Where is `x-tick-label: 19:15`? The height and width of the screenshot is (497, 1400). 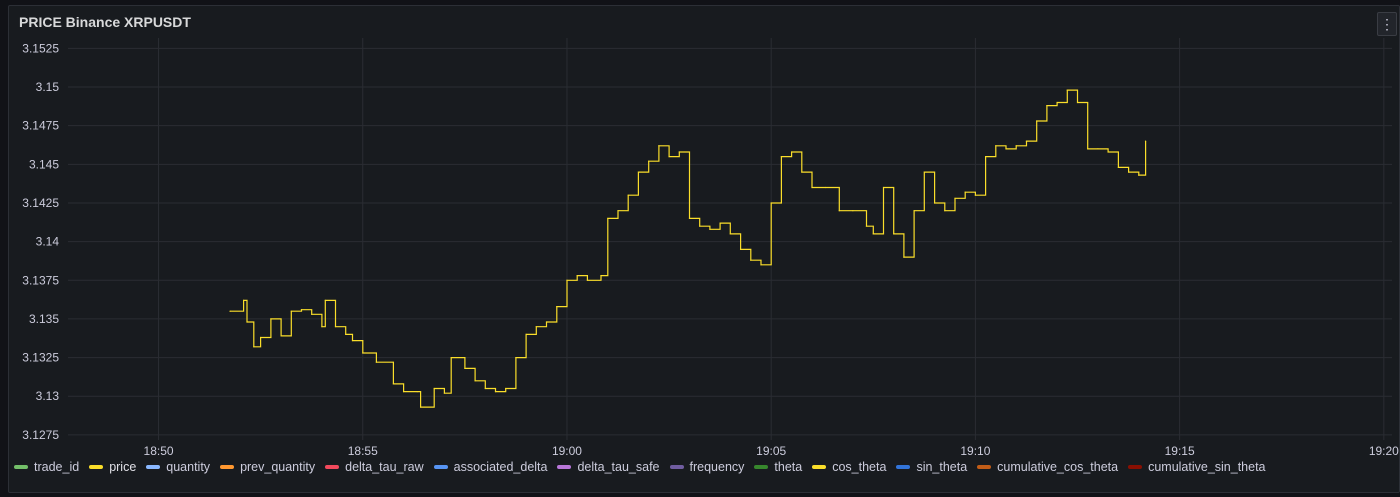
x-tick-label: 19:15 is located at coordinates (1180, 451).